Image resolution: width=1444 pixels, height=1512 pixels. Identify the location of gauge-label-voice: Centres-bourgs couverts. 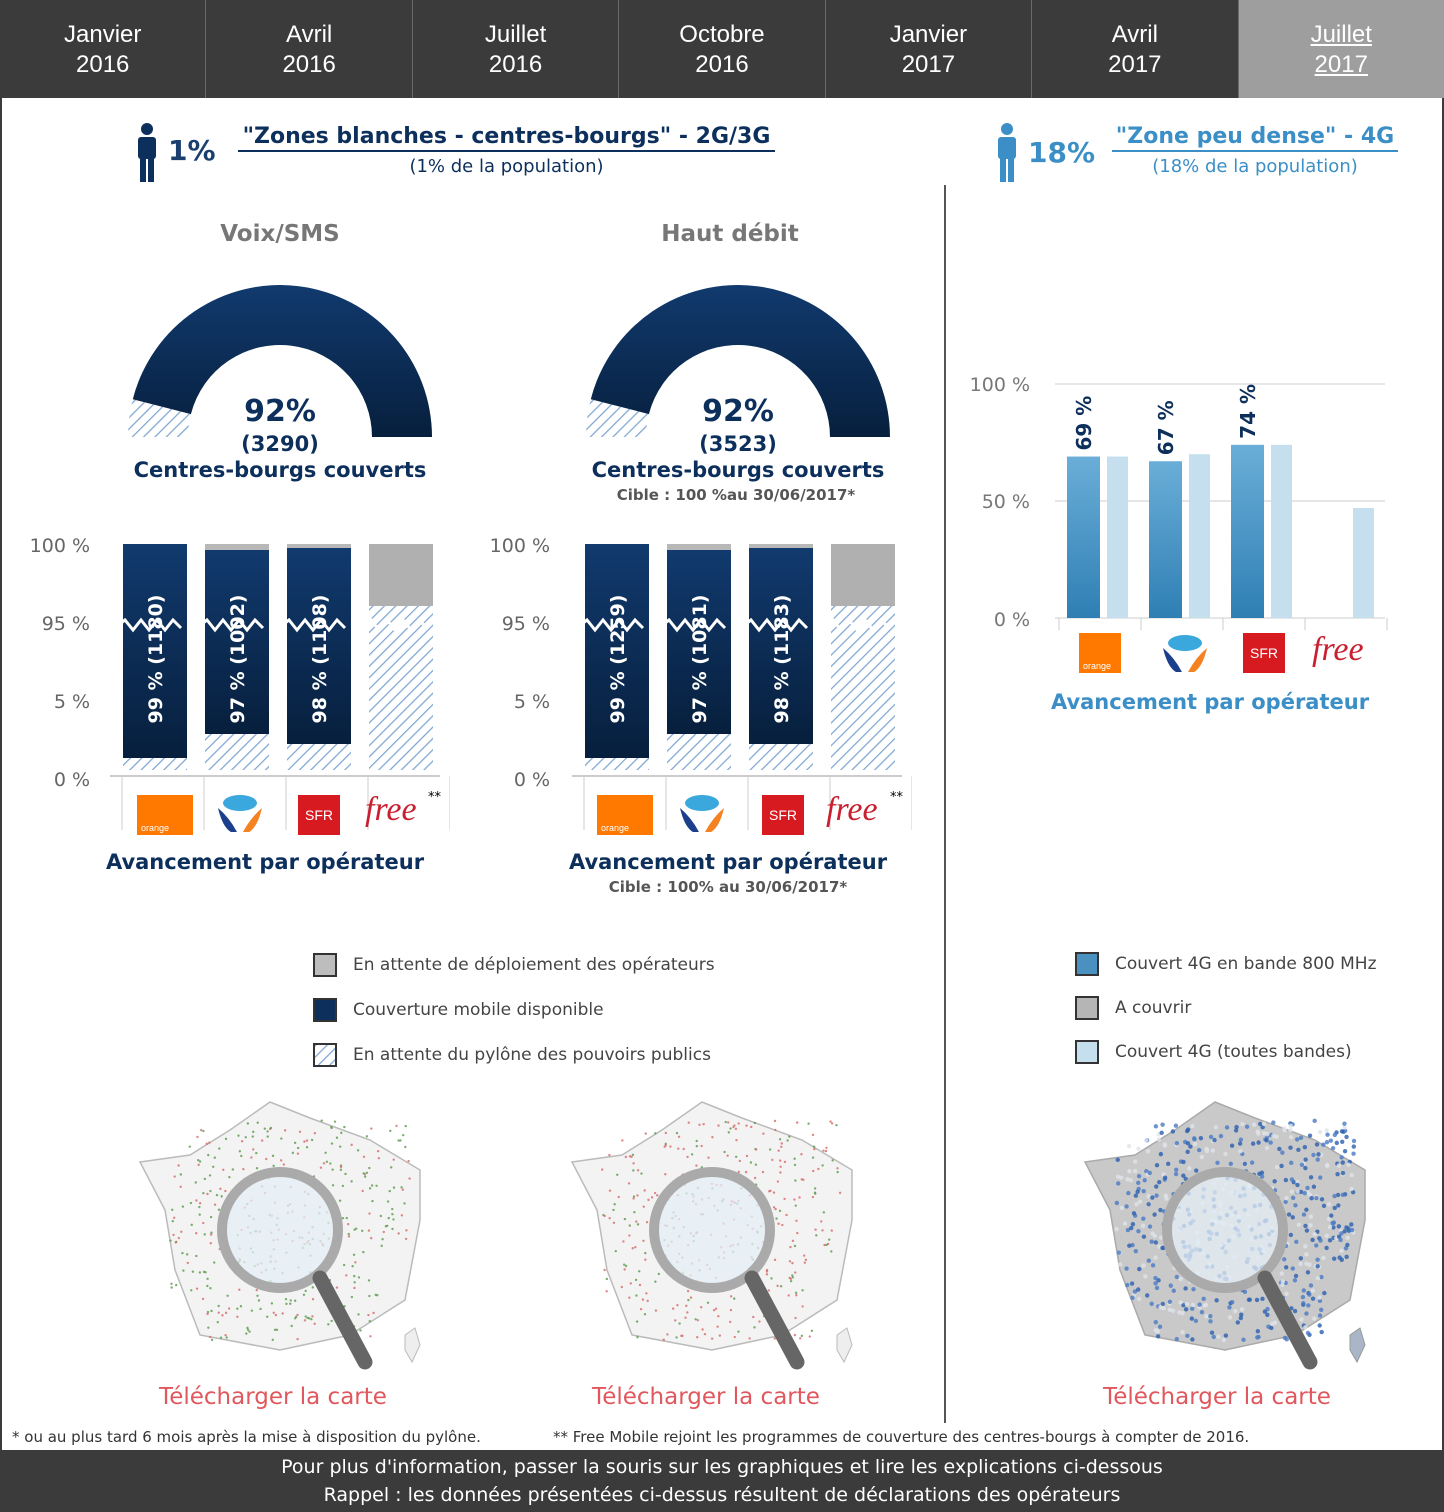
(280, 470).